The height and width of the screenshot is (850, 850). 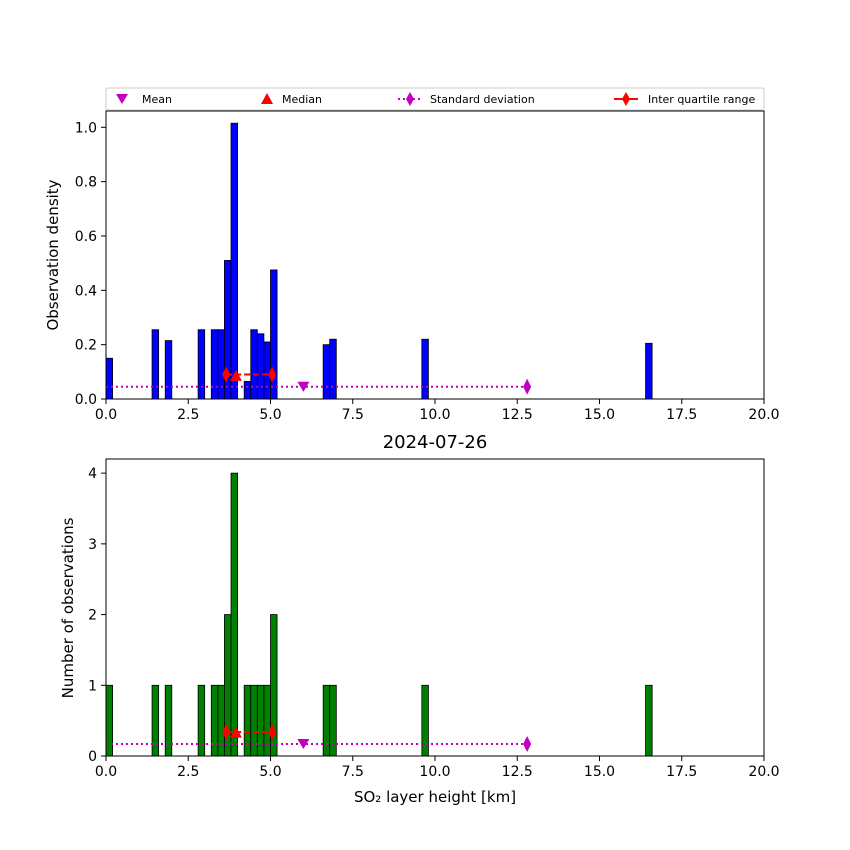 I want to click on density-y-axis-label: Observation density, so click(x=53, y=254).